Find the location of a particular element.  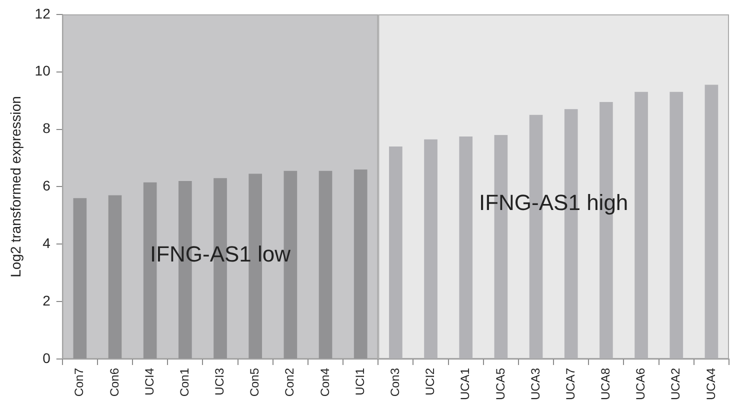

y-tick-label: 8 is located at coordinates (46, 128).